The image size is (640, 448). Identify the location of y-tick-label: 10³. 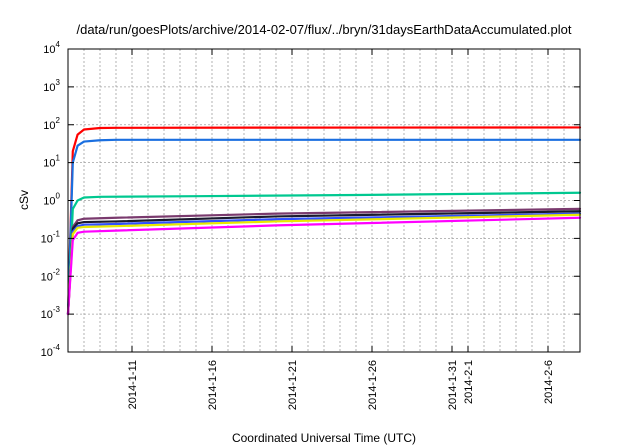
(51, 86).